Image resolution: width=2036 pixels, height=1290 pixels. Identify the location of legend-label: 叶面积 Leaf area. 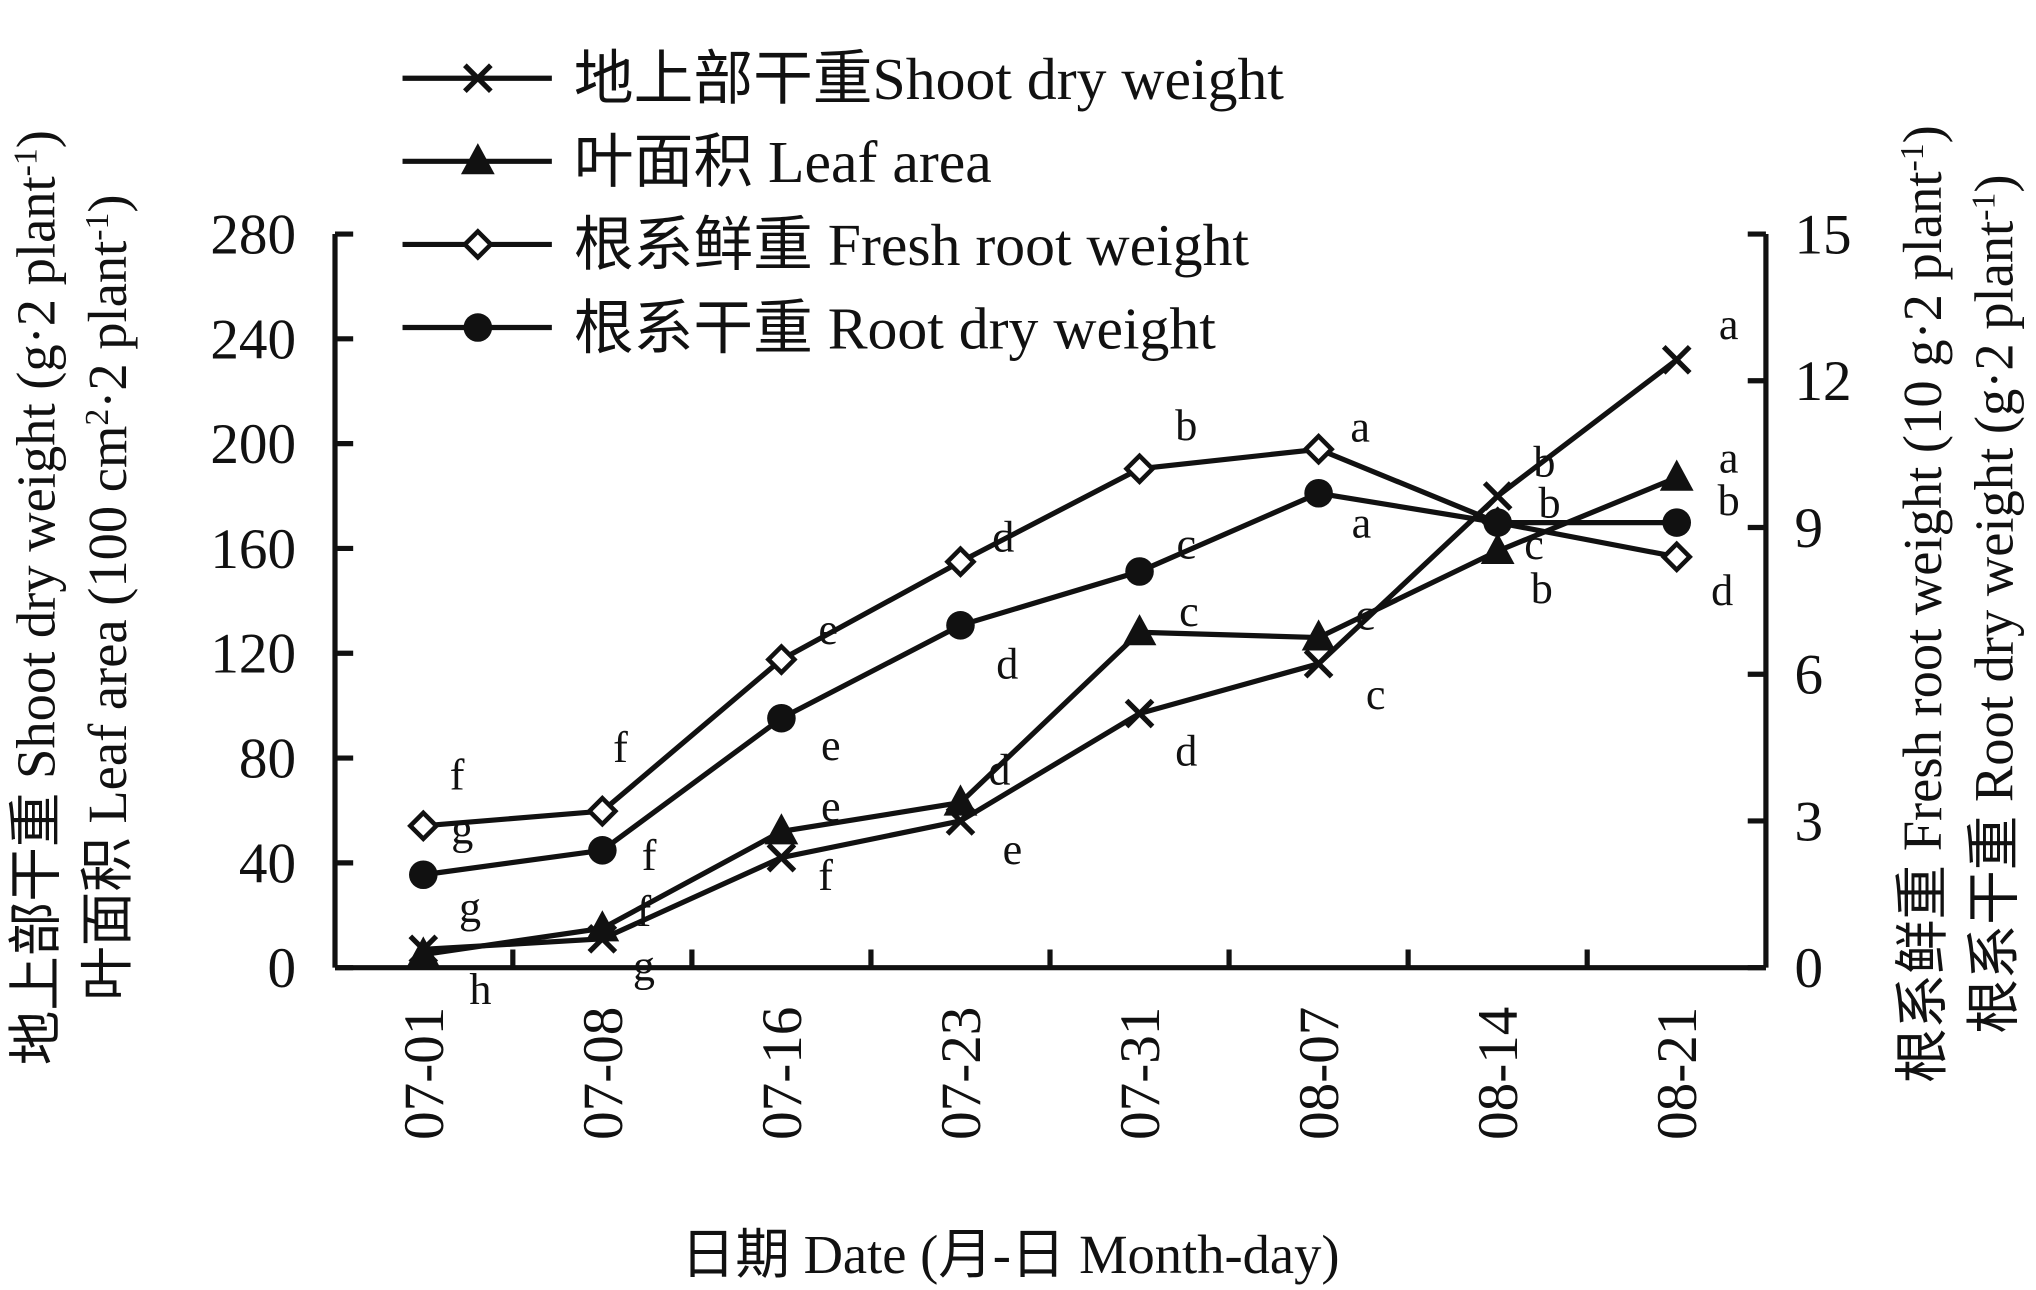
(783, 162).